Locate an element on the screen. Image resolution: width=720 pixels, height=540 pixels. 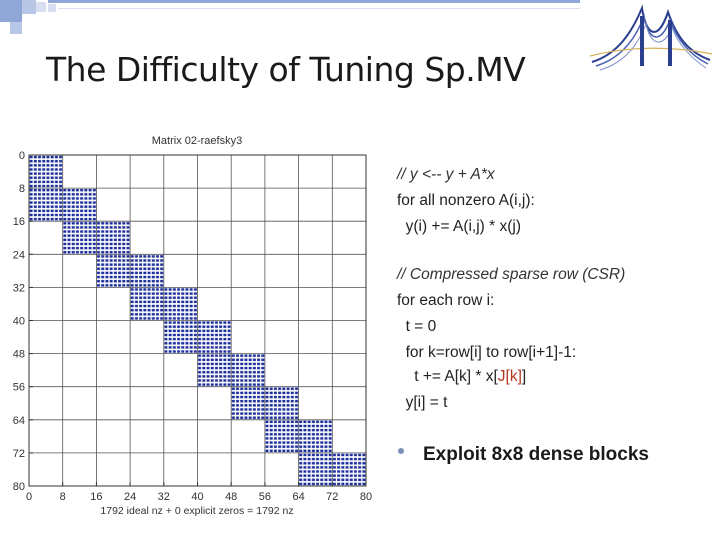
y-tick-label-48: 48 is located at coordinates (19, 355).